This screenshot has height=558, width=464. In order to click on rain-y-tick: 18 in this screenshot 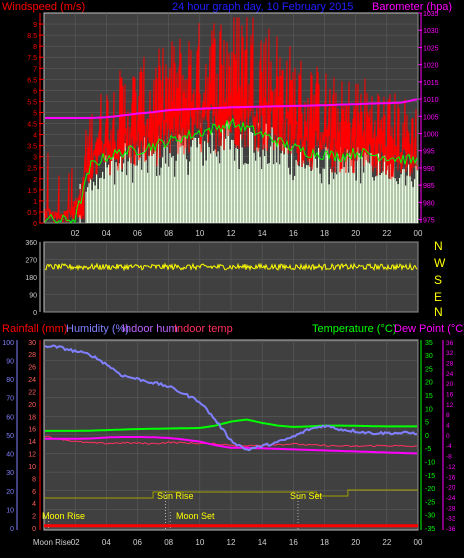, I will do `click(32, 417)`.